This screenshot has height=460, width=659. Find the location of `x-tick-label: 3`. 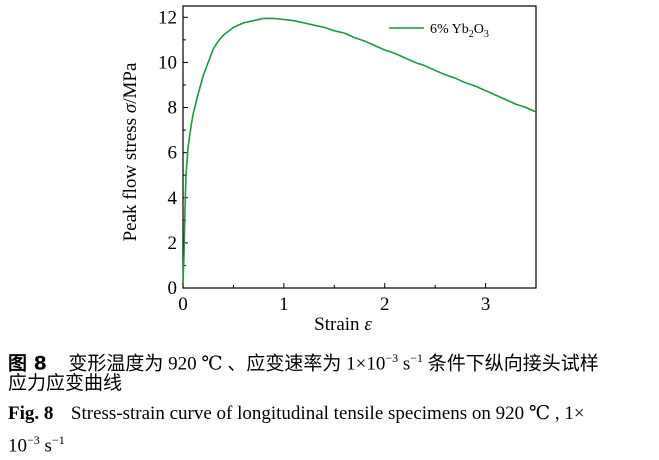

x-tick-label: 3 is located at coordinates (486, 304).